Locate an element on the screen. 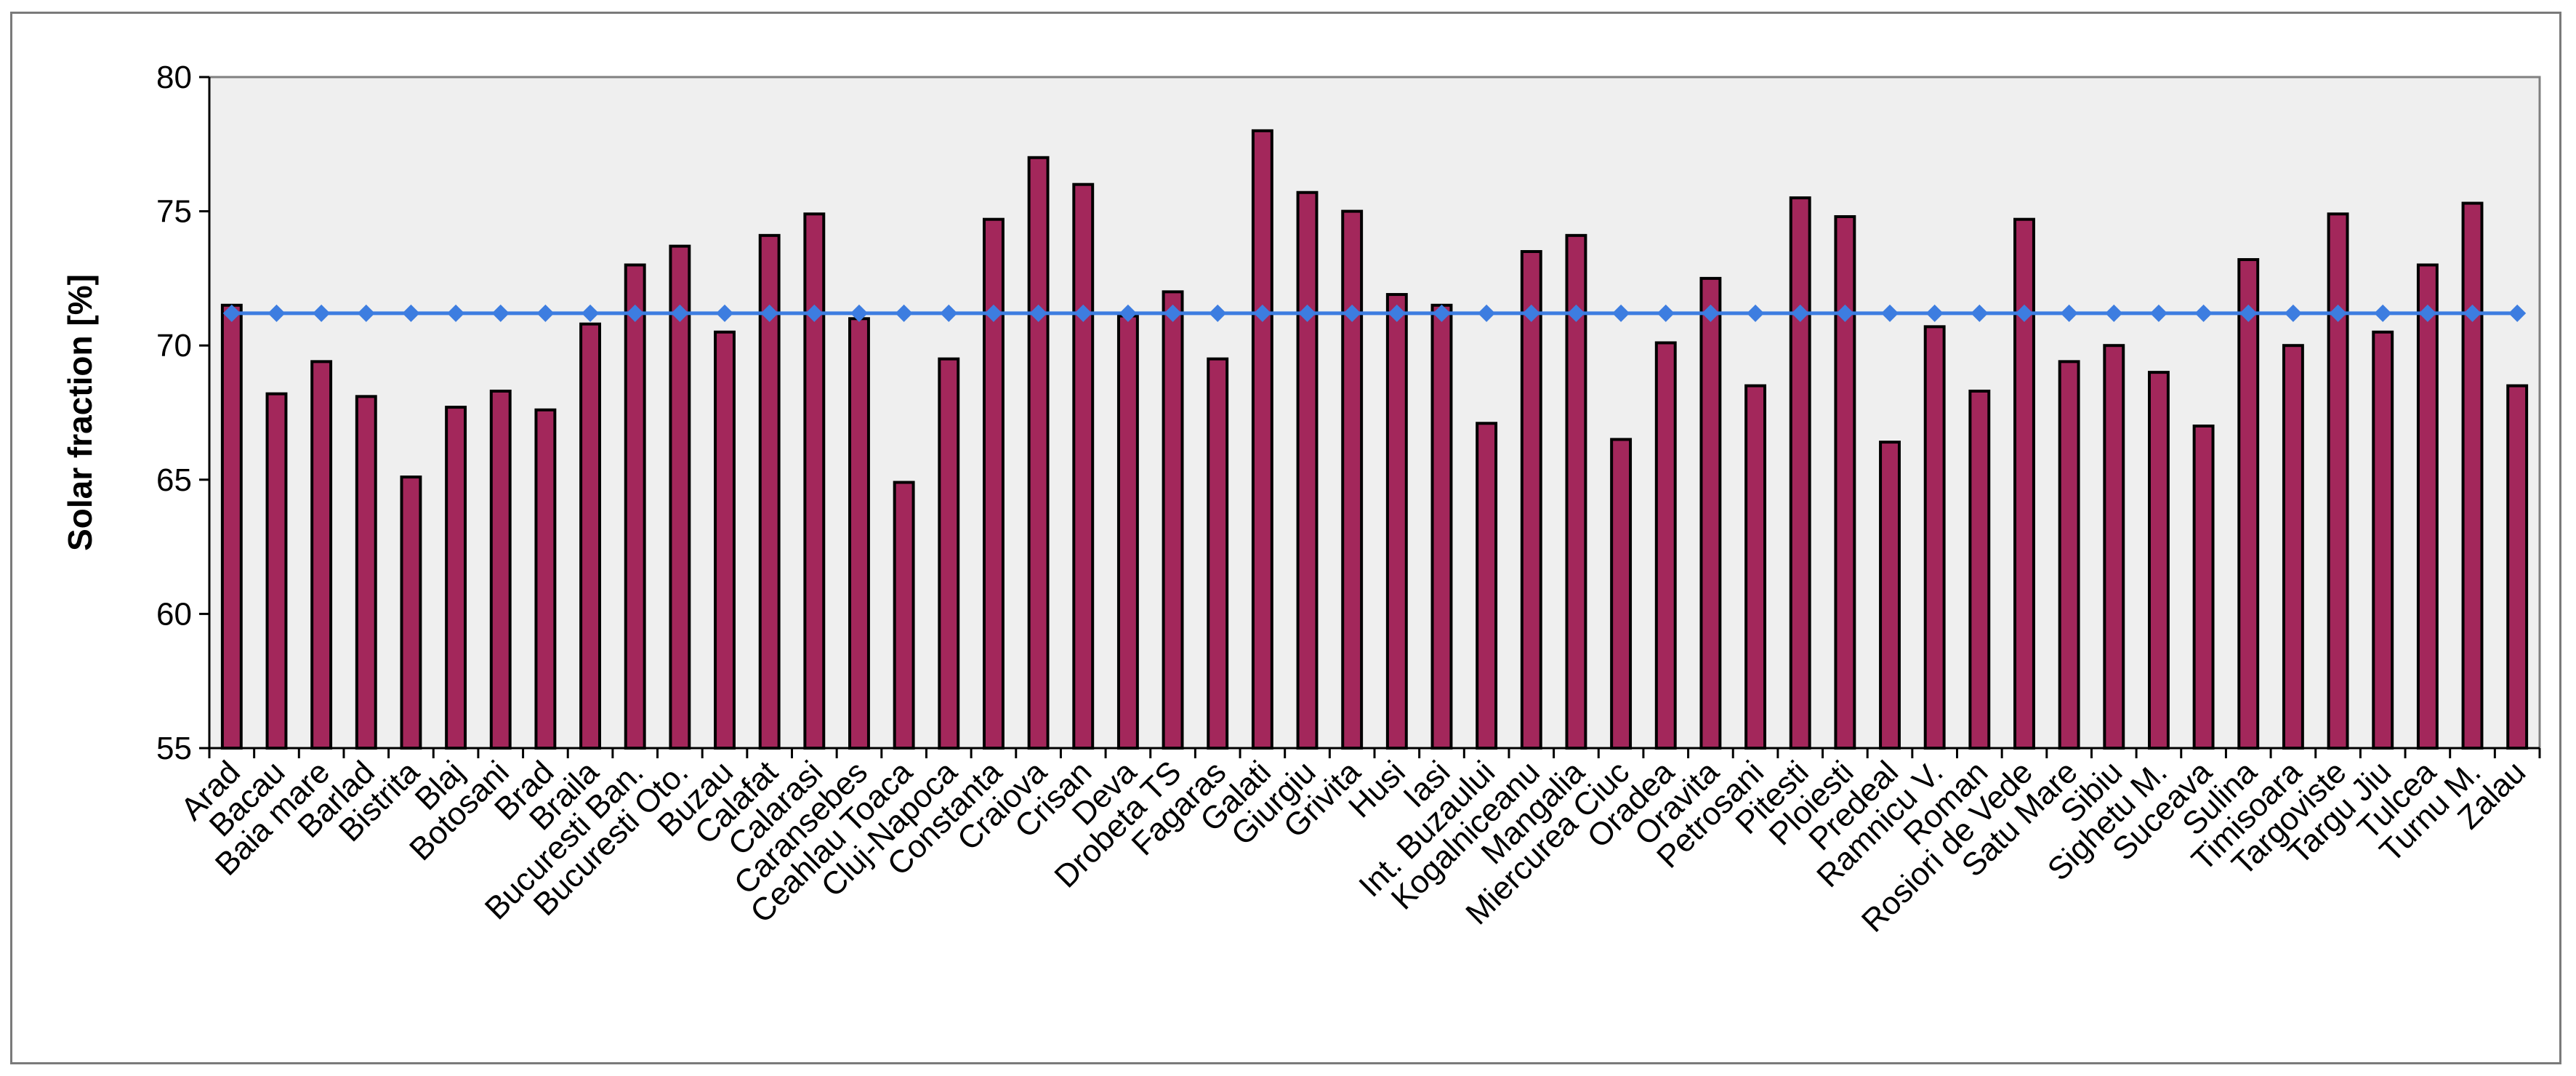 This screenshot has height=1076, width=2576. y-tick-label: 70 is located at coordinates (174, 346).